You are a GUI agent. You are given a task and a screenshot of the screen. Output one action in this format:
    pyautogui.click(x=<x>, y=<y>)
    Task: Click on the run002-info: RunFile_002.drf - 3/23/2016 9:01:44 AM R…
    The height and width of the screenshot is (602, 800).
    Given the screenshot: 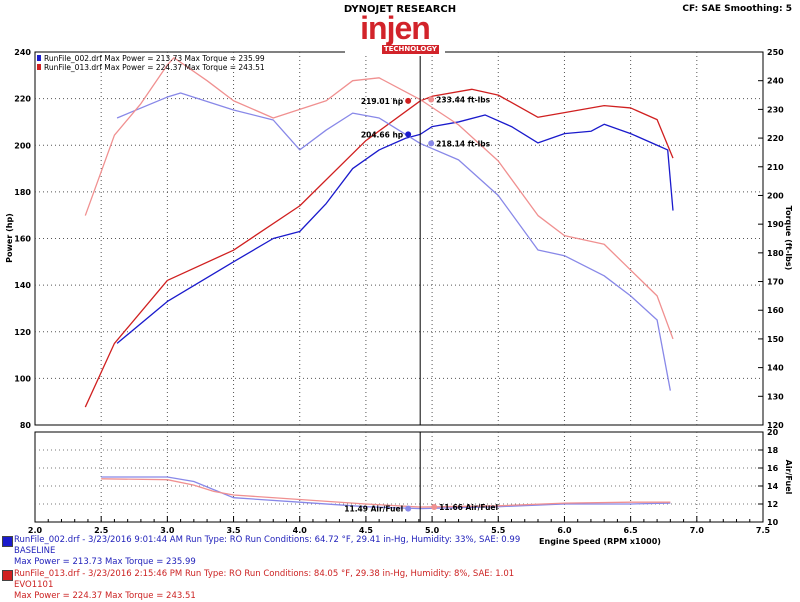 What is the action you would take?
    pyautogui.click(x=261, y=551)
    